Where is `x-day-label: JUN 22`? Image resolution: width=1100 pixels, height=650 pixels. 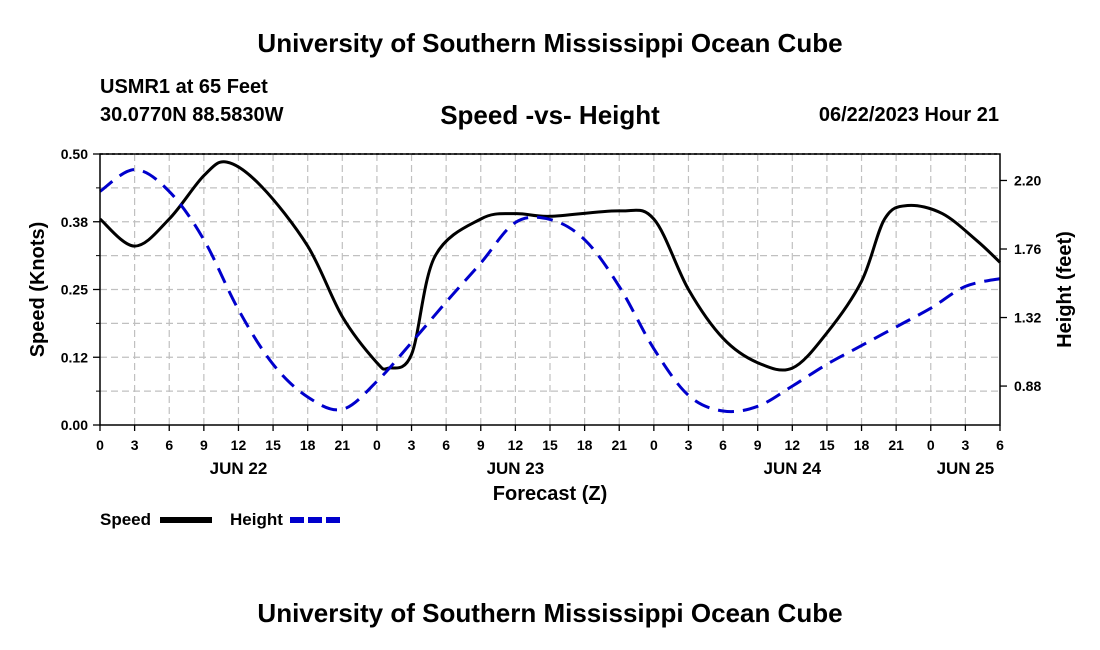 x-day-label: JUN 22 is located at coordinates (239, 468).